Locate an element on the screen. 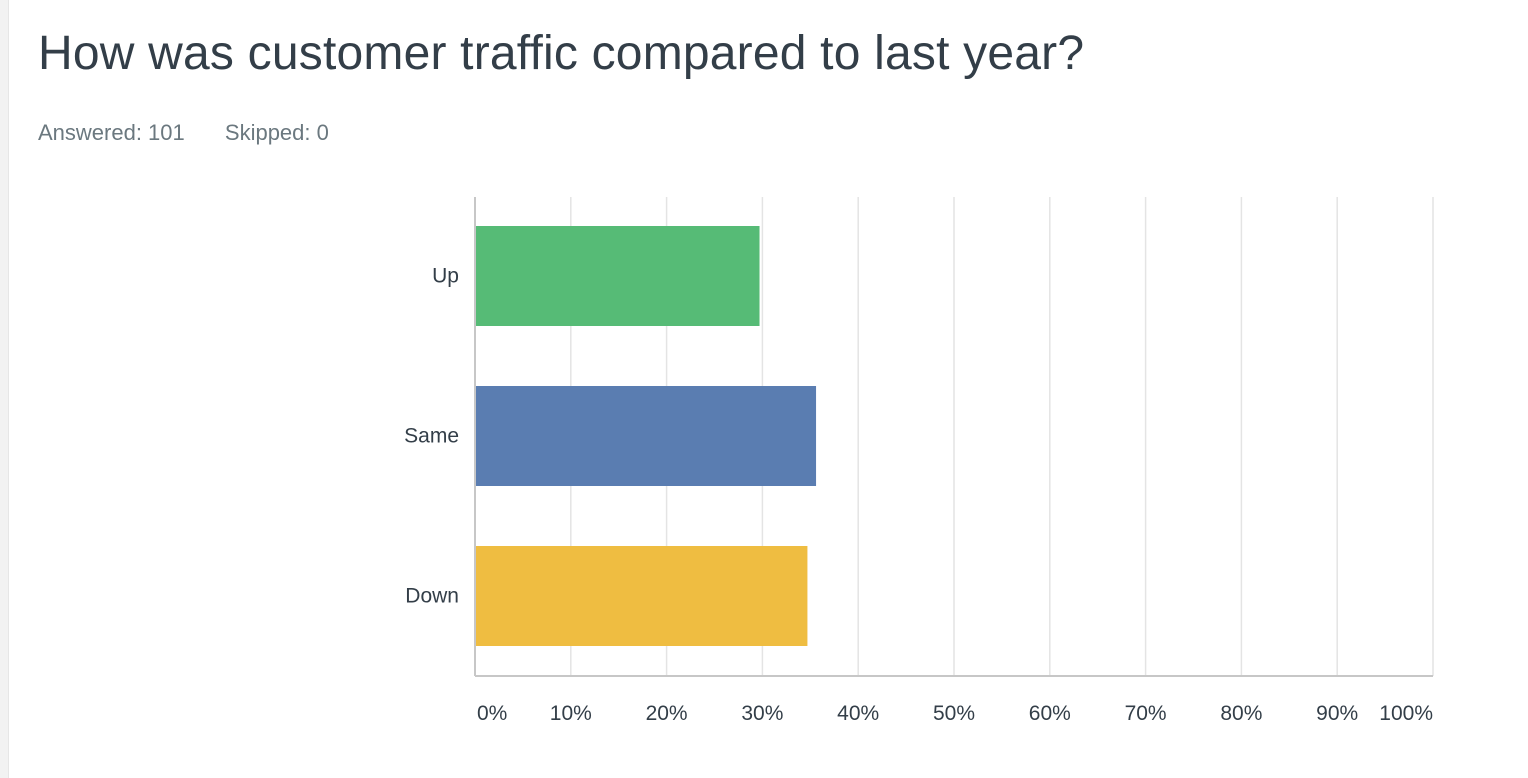  bar-same is located at coordinates (646, 436).